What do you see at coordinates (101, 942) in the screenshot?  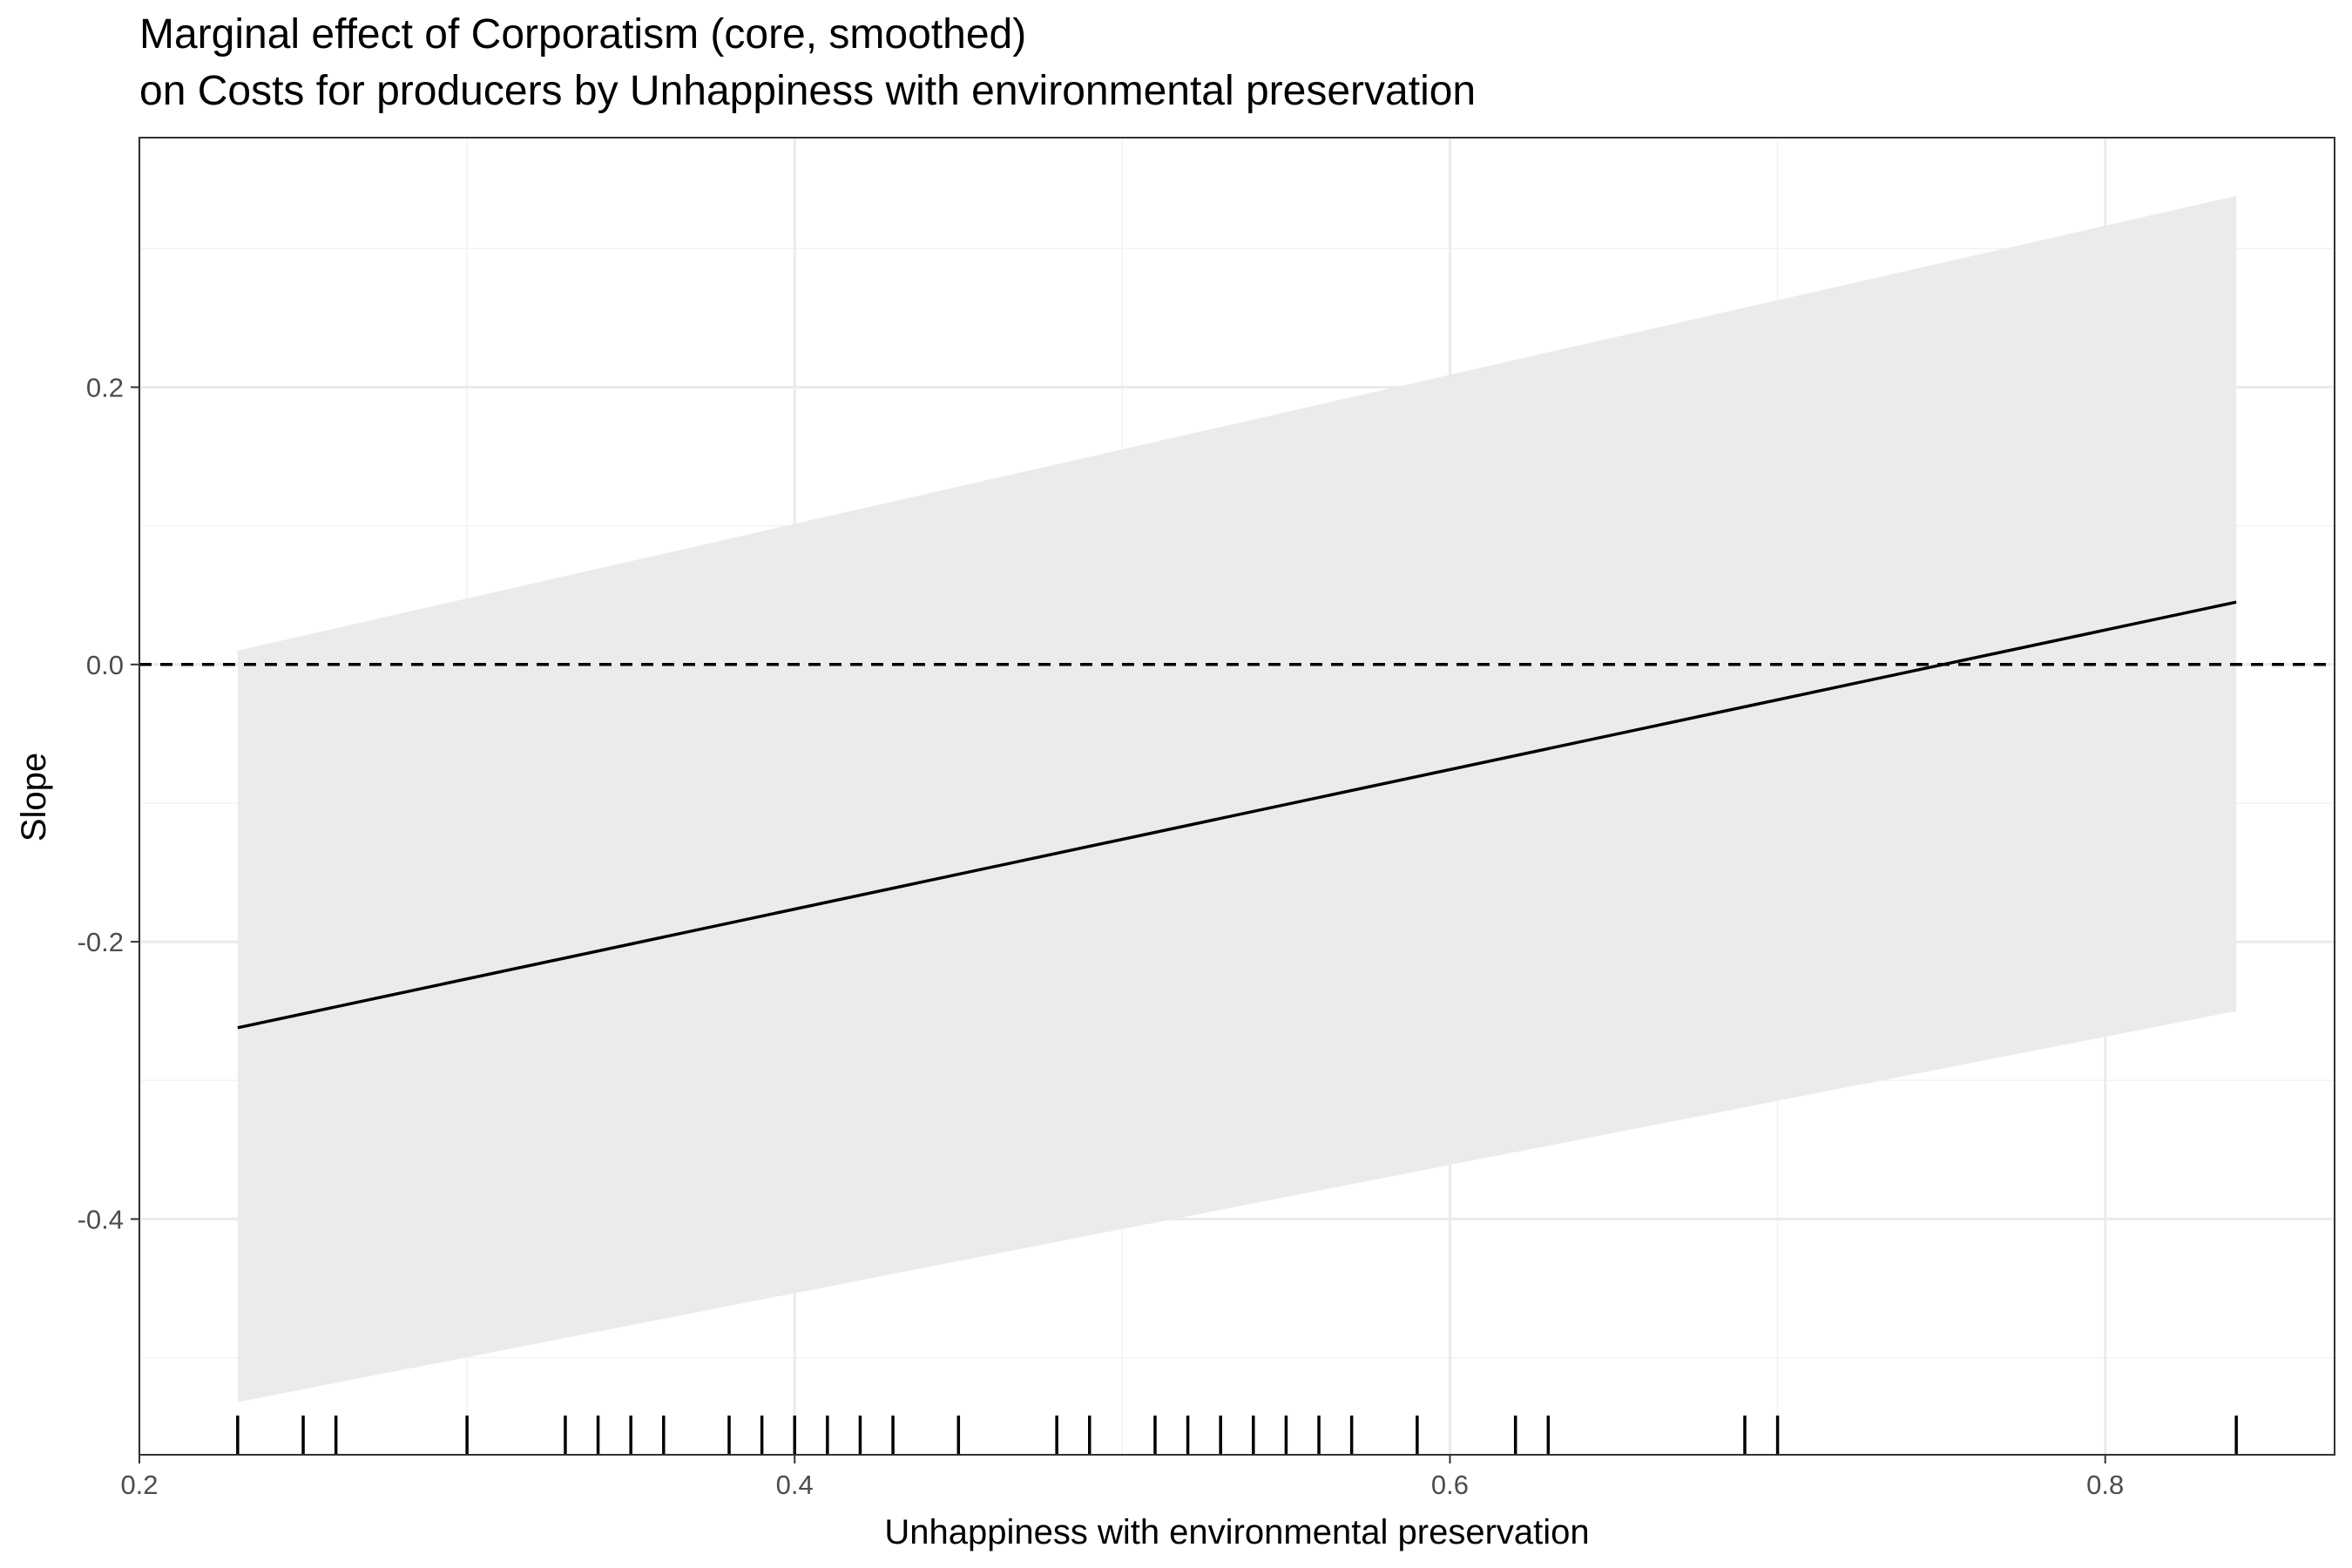 I see `y-tick-label-1: -0.2` at bounding box center [101, 942].